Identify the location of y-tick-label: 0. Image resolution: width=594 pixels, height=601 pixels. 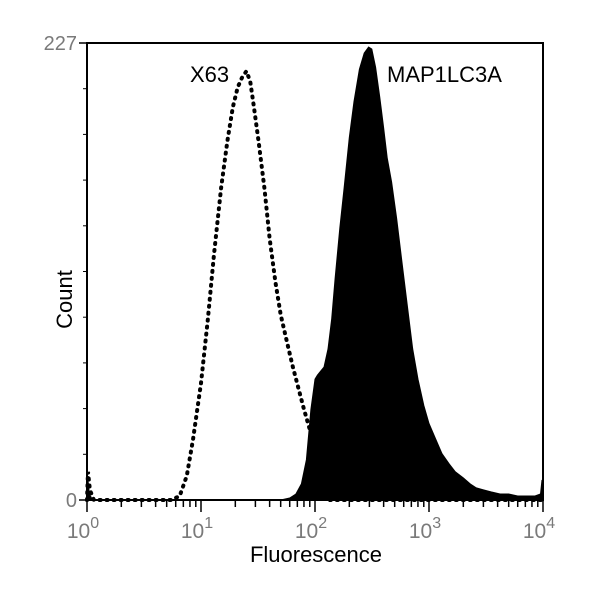
(71, 501).